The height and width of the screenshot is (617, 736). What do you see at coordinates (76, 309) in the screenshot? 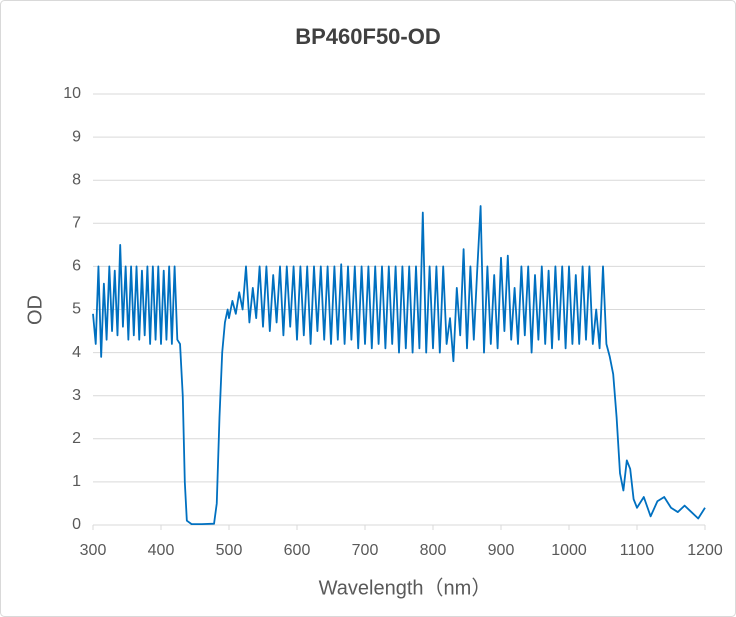
I see `y-tick-label: 5` at bounding box center [76, 309].